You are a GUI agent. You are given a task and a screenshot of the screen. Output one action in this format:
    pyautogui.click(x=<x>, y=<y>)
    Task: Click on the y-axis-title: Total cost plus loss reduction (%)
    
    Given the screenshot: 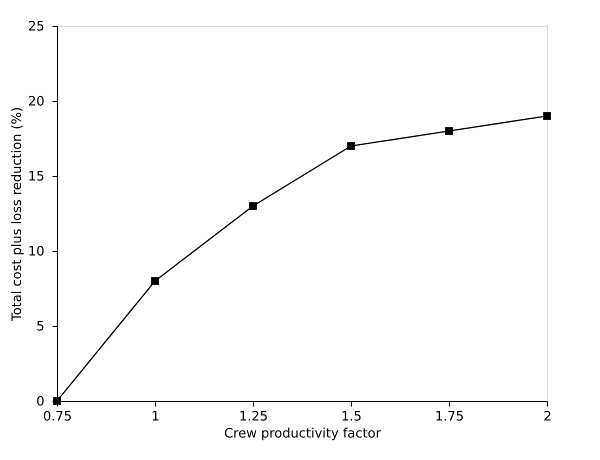 What is the action you would take?
    pyautogui.click(x=17, y=214)
    